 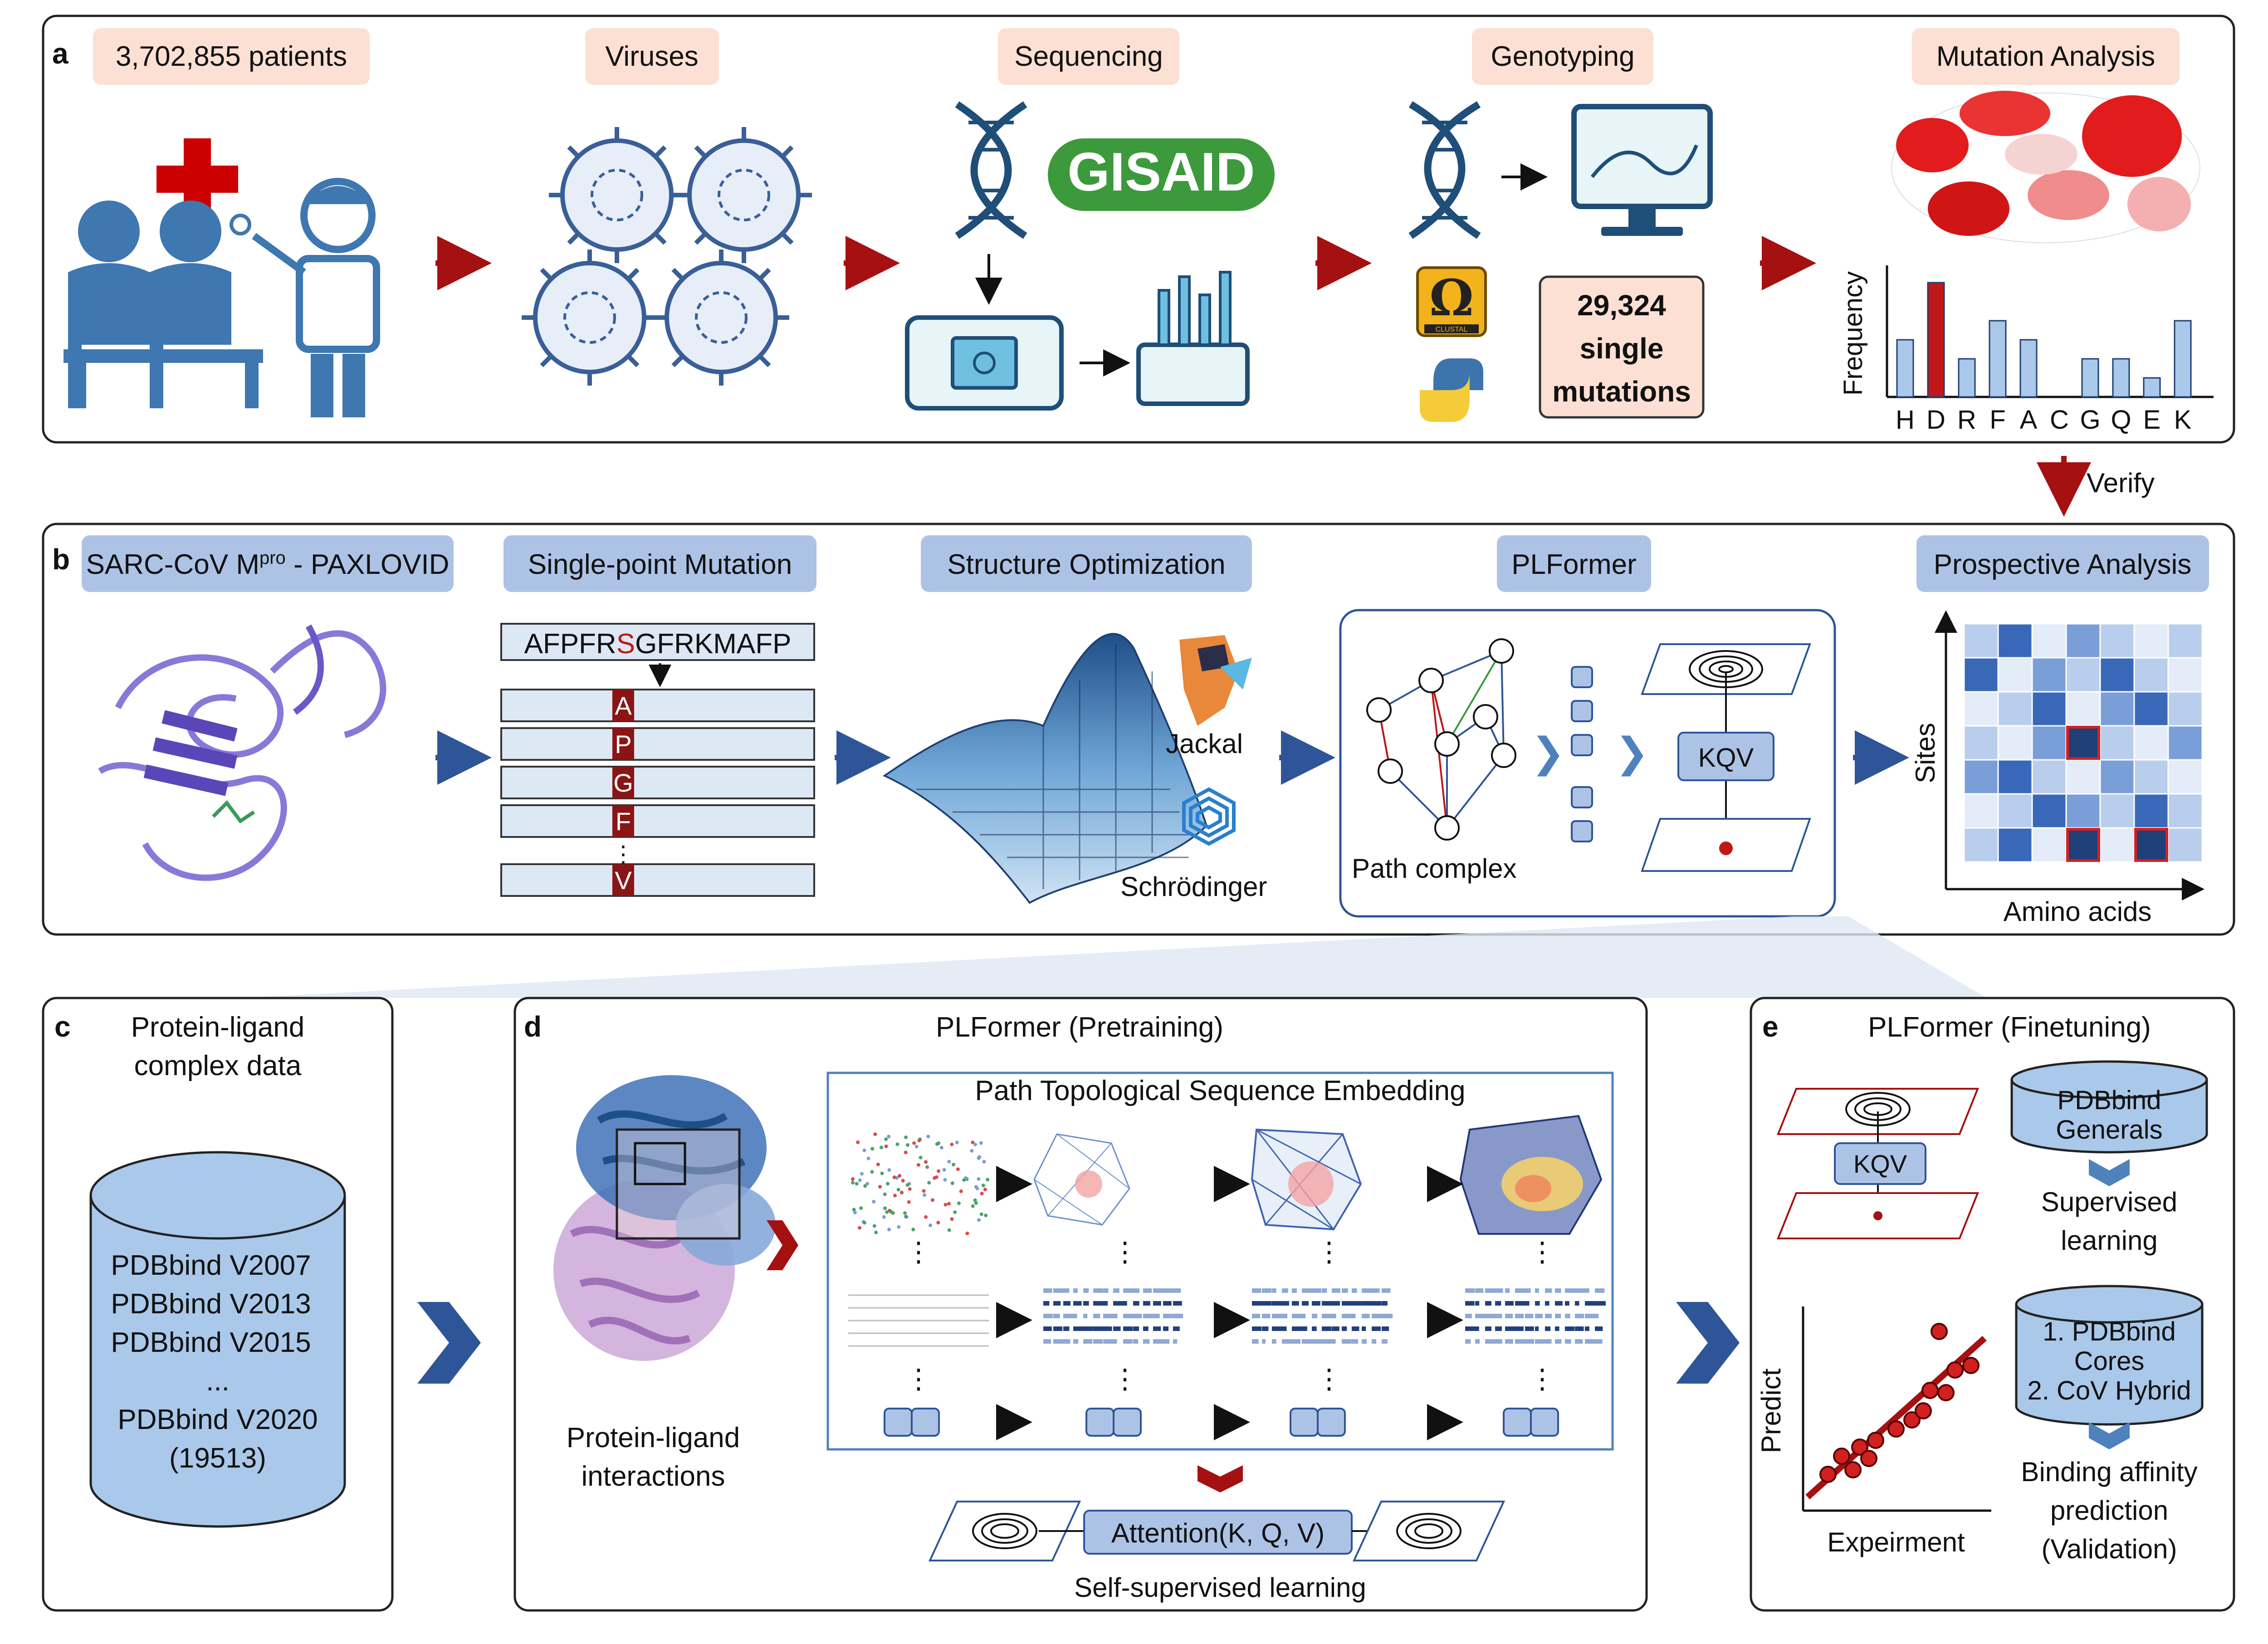 What do you see at coordinates (2109, 1100) in the screenshot?
I see `generals-label: PDBbind` at bounding box center [2109, 1100].